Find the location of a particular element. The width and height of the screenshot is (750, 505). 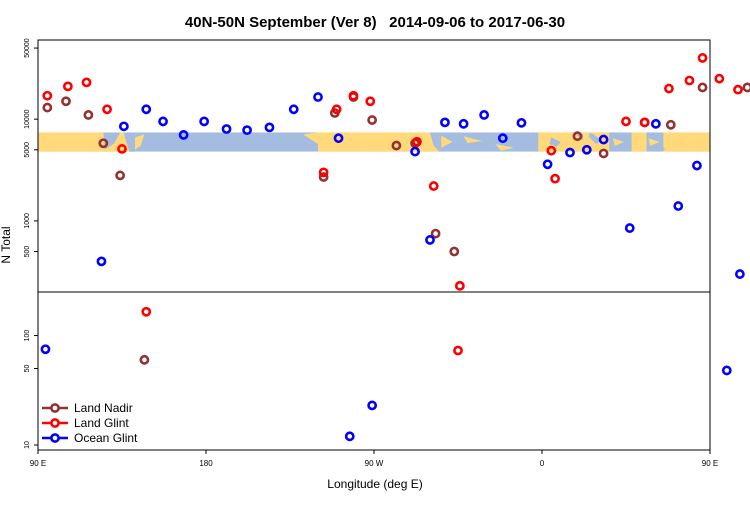

y-axis-label: N Total is located at coordinates (6, 244).